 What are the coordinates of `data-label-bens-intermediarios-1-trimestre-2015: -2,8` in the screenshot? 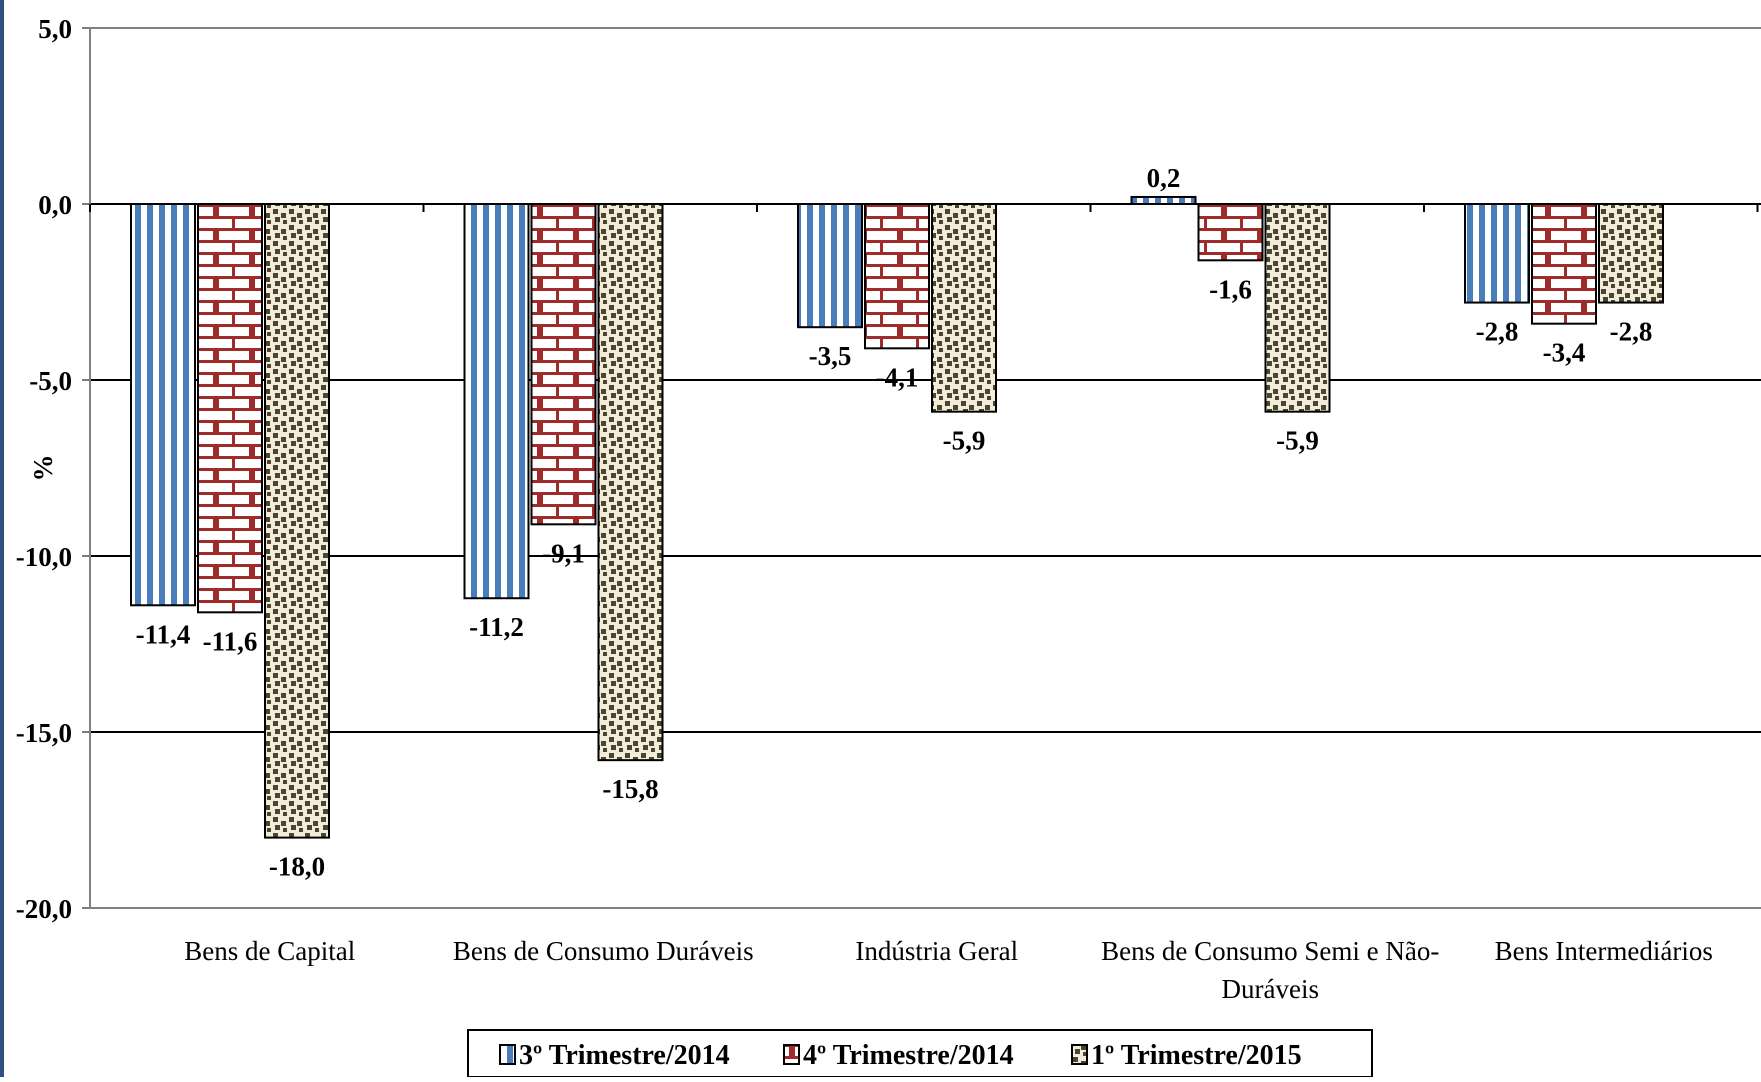 It's located at (1631, 332).